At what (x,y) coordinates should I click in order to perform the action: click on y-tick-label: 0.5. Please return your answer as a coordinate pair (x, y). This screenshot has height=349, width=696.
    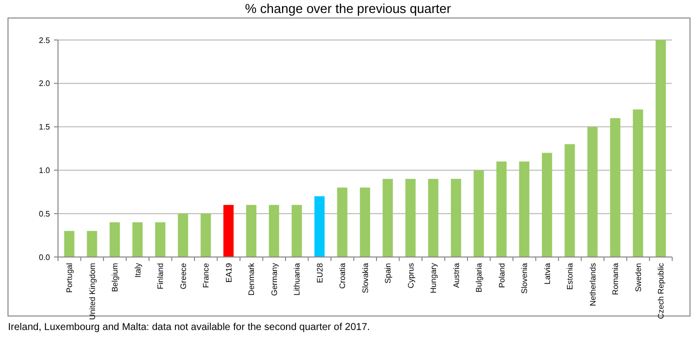
    Looking at the image, I should click on (44, 213).